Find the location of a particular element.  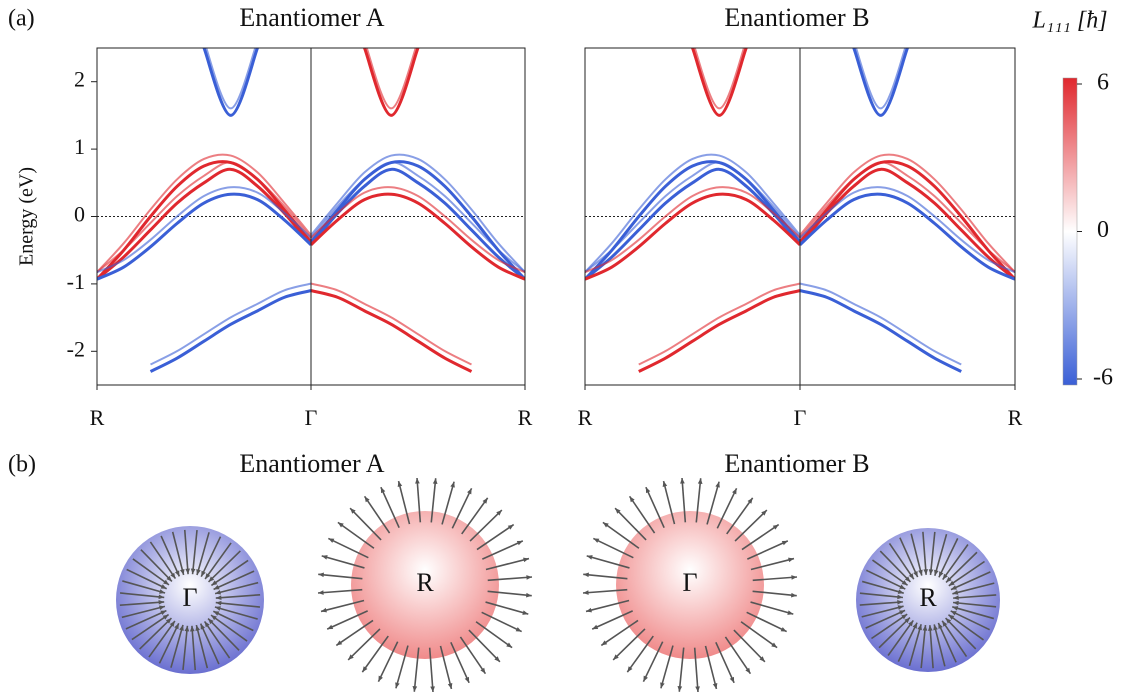

chart-title: Enantiomer A is located at coordinates (311, 17).